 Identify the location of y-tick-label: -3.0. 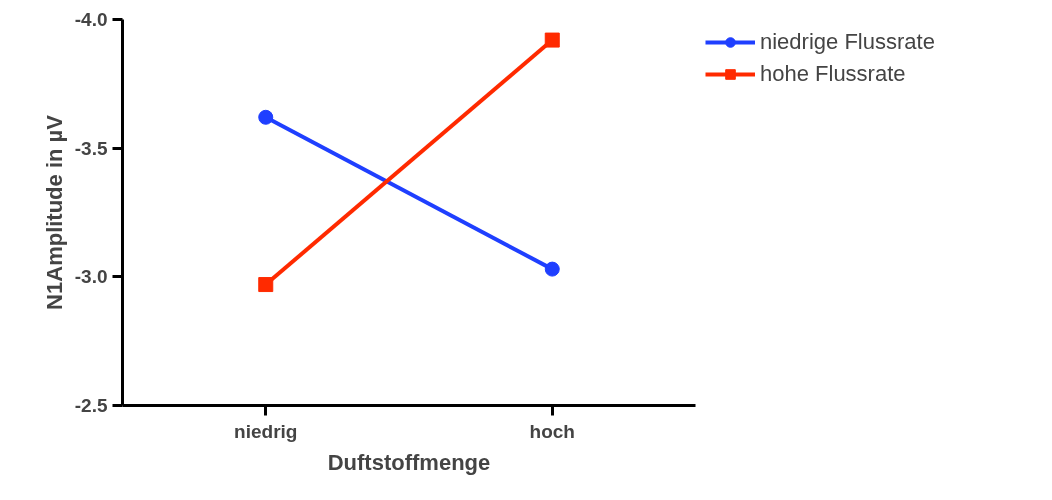
(91, 277).